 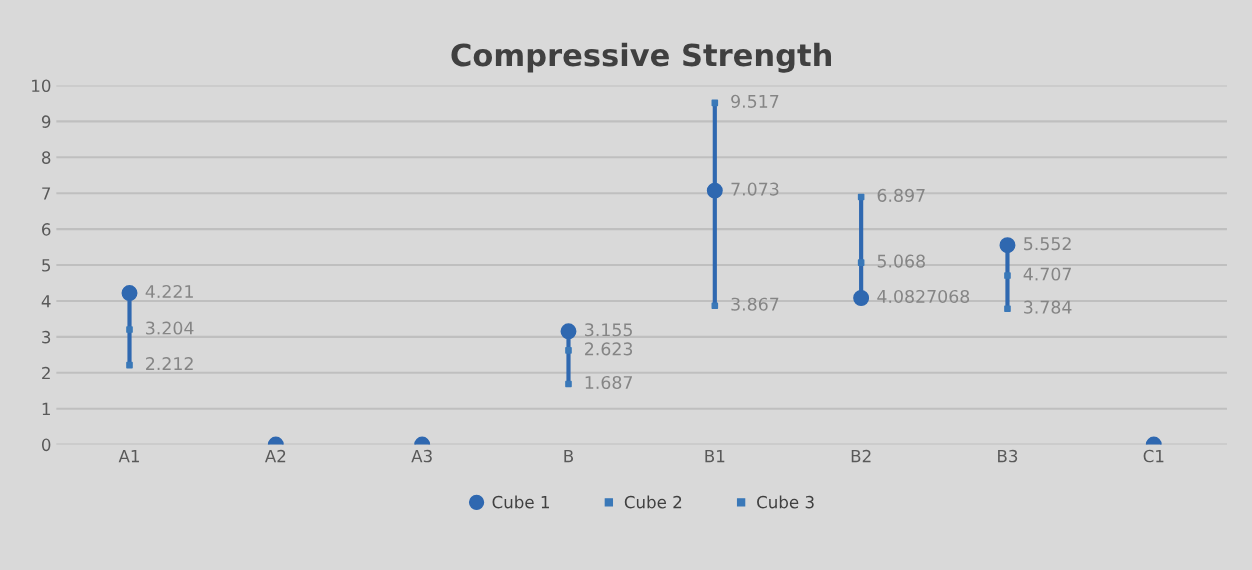 What do you see at coordinates (46, 445) in the screenshot?
I see `y-tick-label: 0` at bounding box center [46, 445].